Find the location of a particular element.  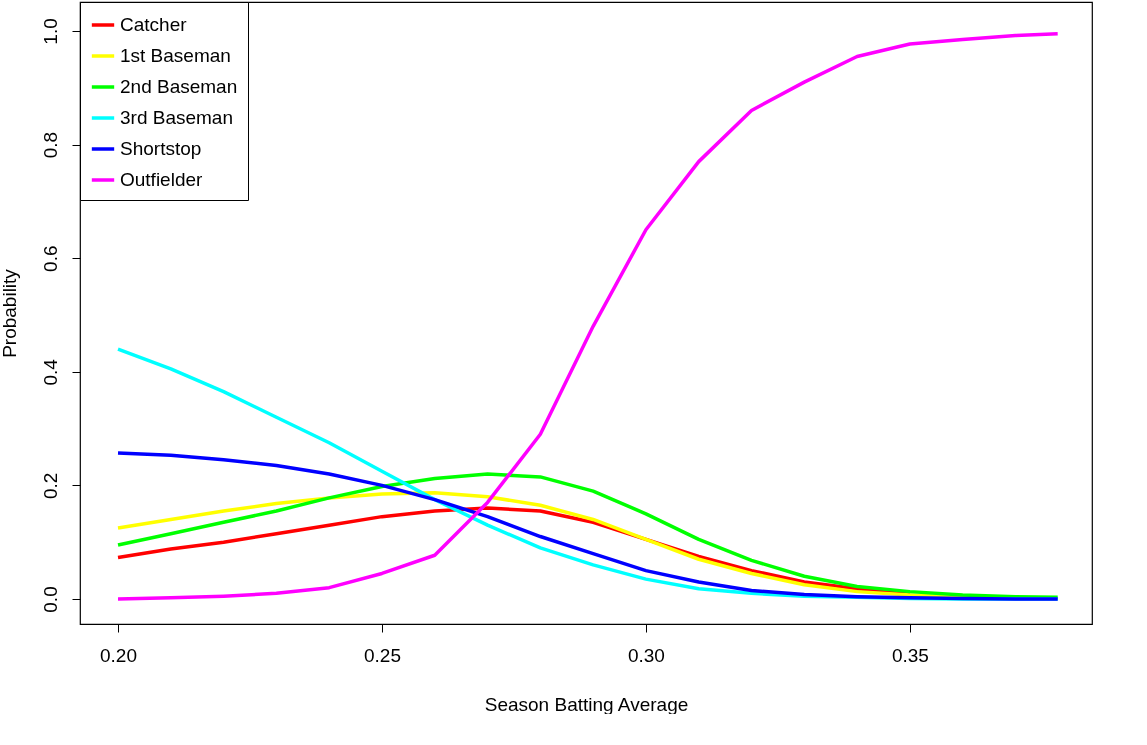

legend-label: Outfielder is located at coordinates (162, 179).